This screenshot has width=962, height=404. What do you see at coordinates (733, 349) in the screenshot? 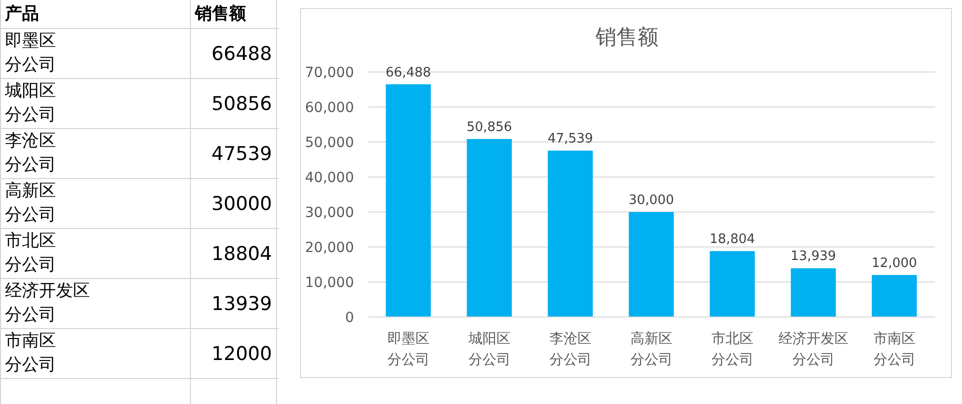
I see `x-tick-label: 市北区分公司` at bounding box center [733, 349].